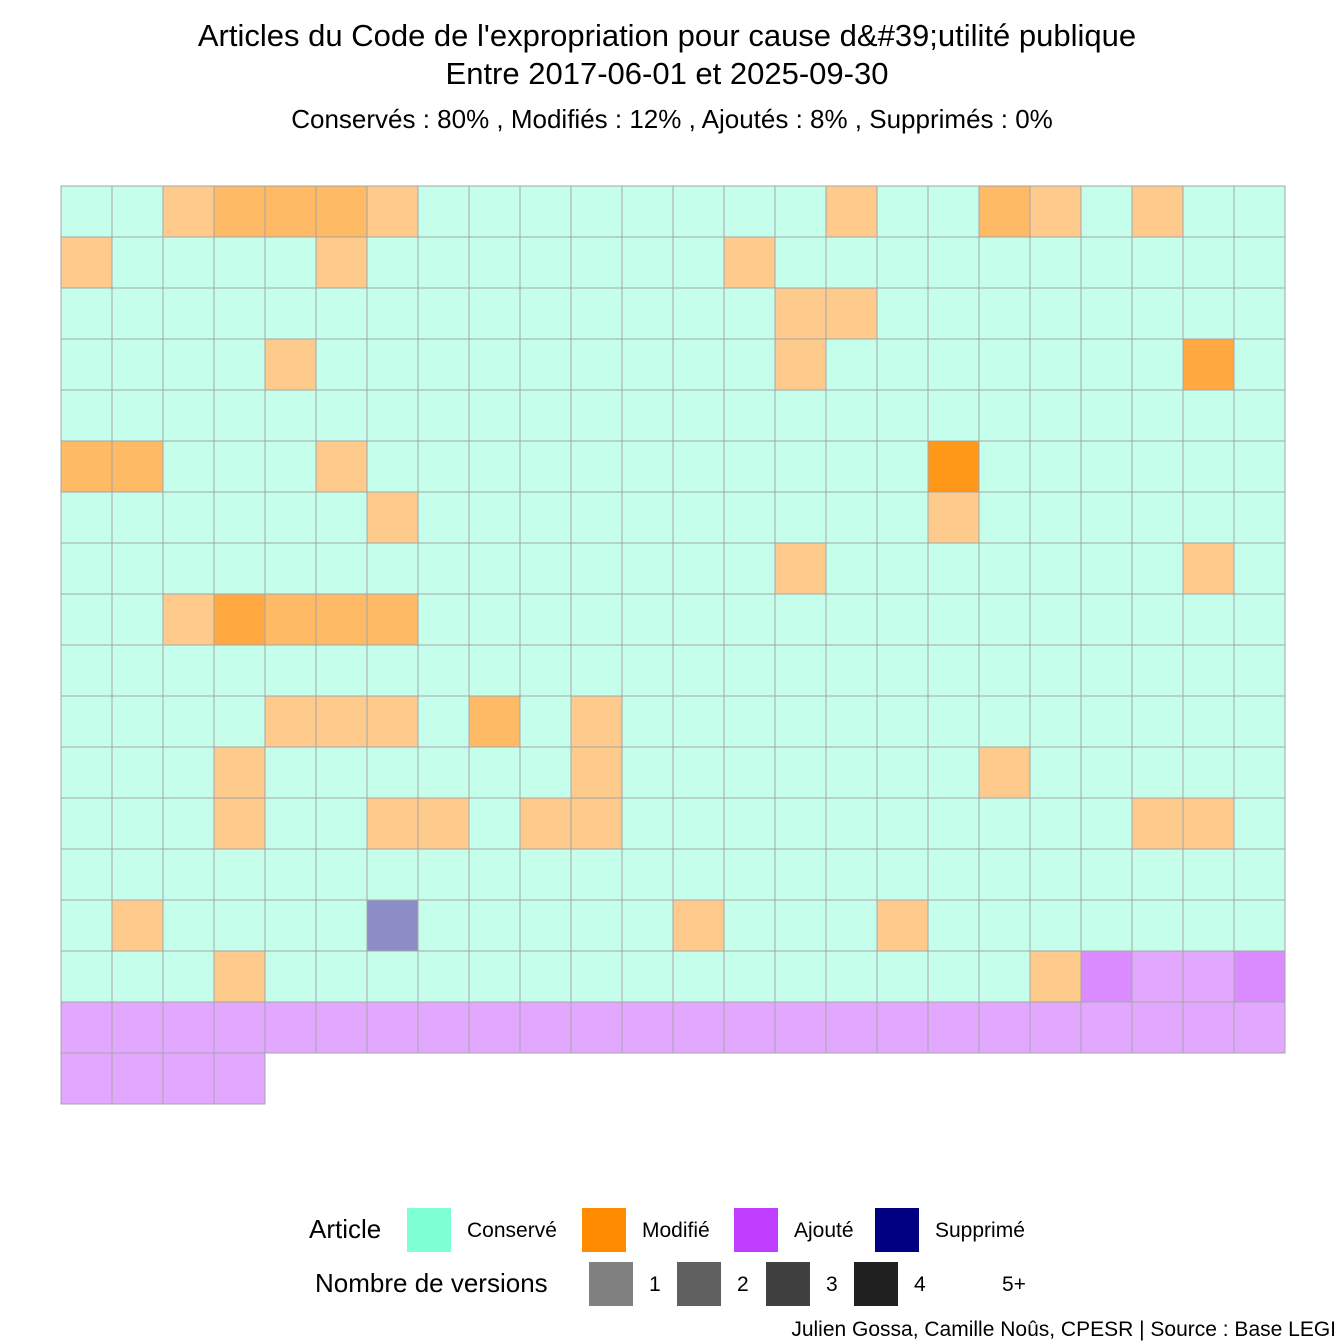 The image size is (1344, 1344). What do you see at coordinates (667, 73) in the screenshot?
I see `chart-title-period: Entre 2017-06-01 et 2025-09-30` at bounding box center [667, 73].